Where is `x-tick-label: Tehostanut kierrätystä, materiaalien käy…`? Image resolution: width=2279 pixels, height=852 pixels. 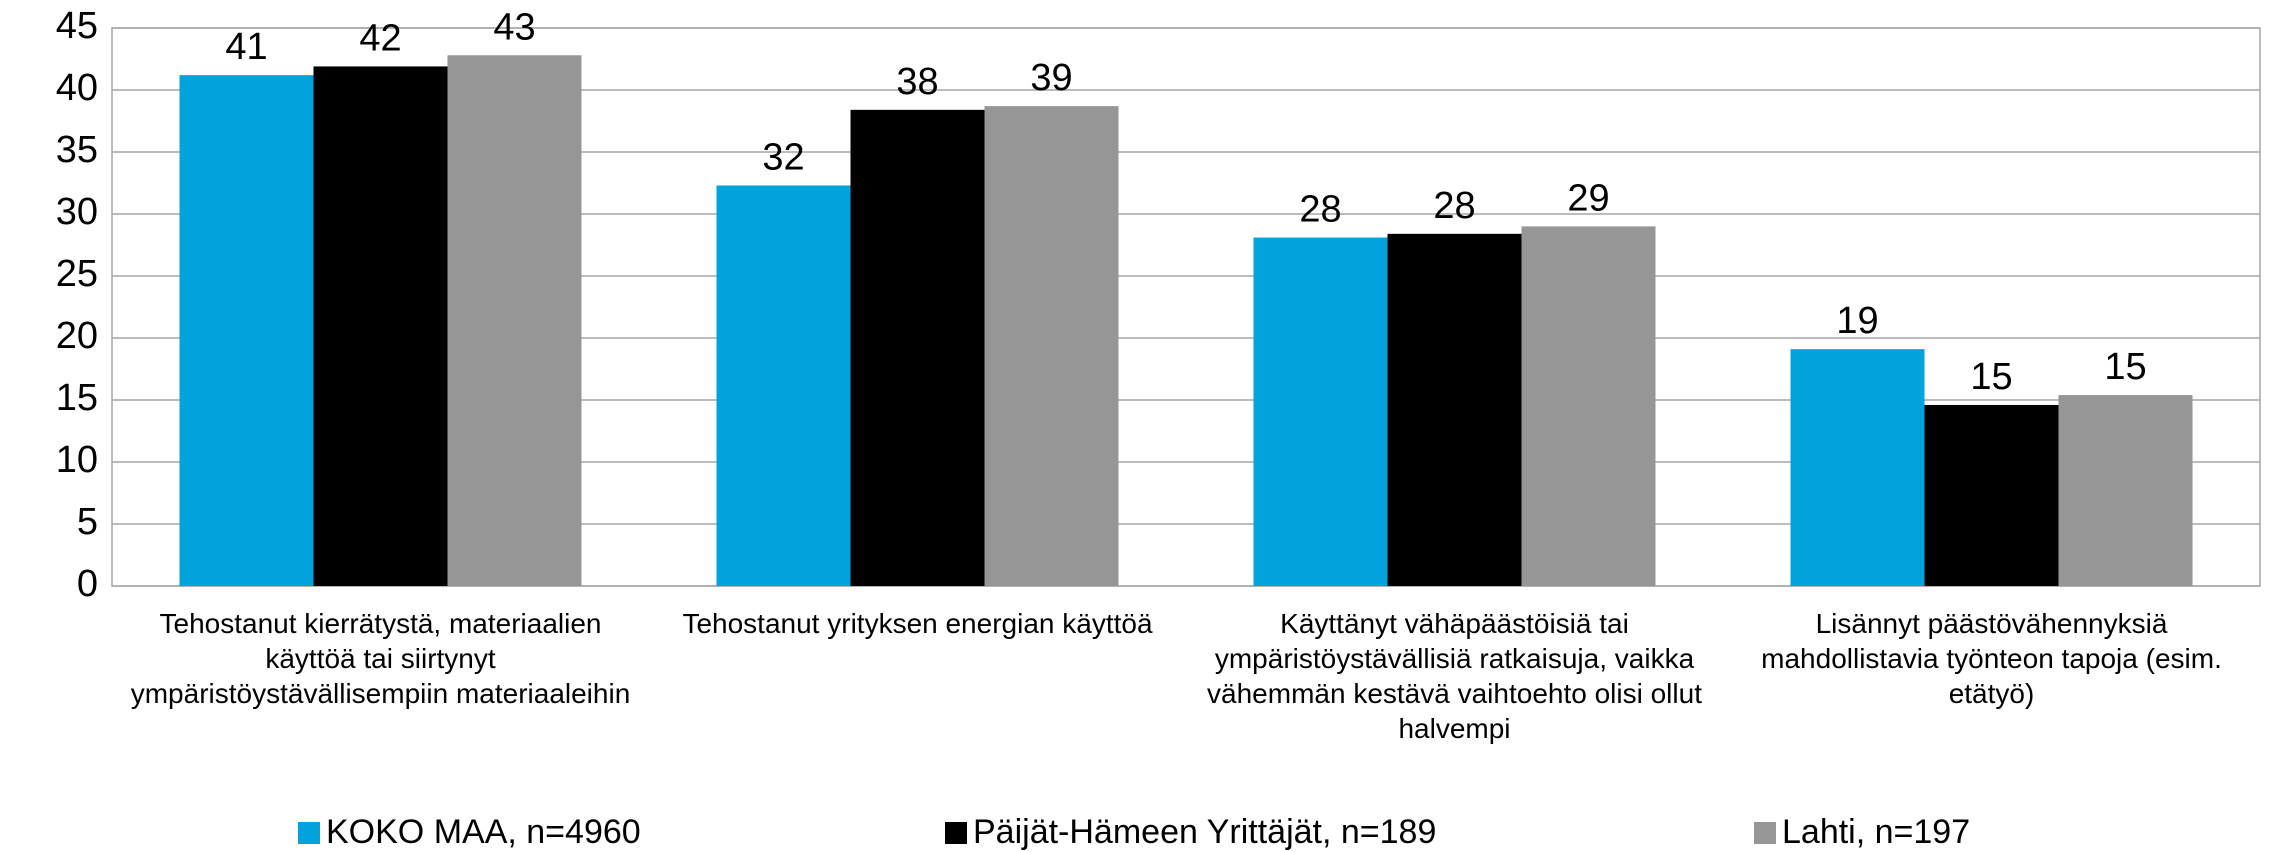
x-tick-label: Tehostanut kierrätystä, materiaalien käy… is located at coordinates (380, 658).